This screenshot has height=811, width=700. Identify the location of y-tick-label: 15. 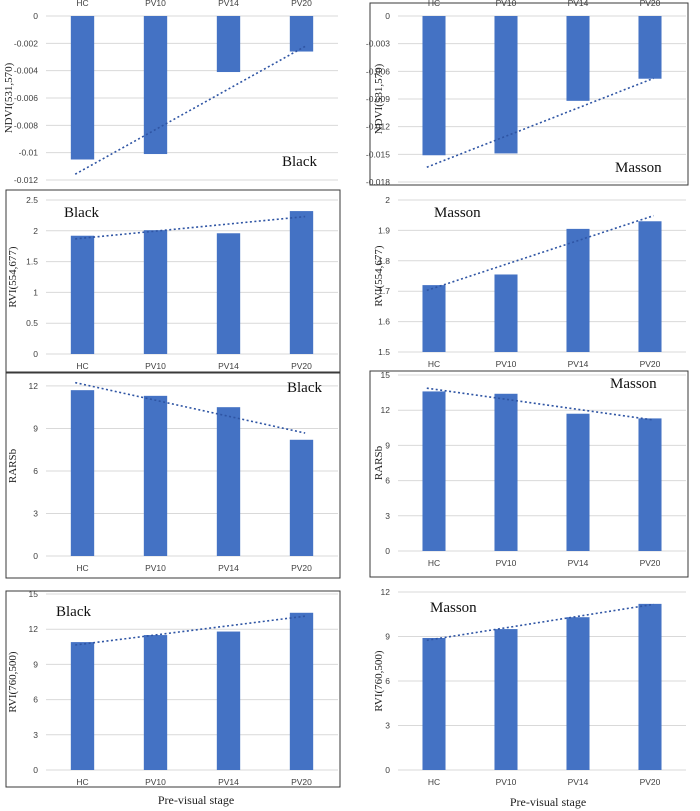
(386, 375).